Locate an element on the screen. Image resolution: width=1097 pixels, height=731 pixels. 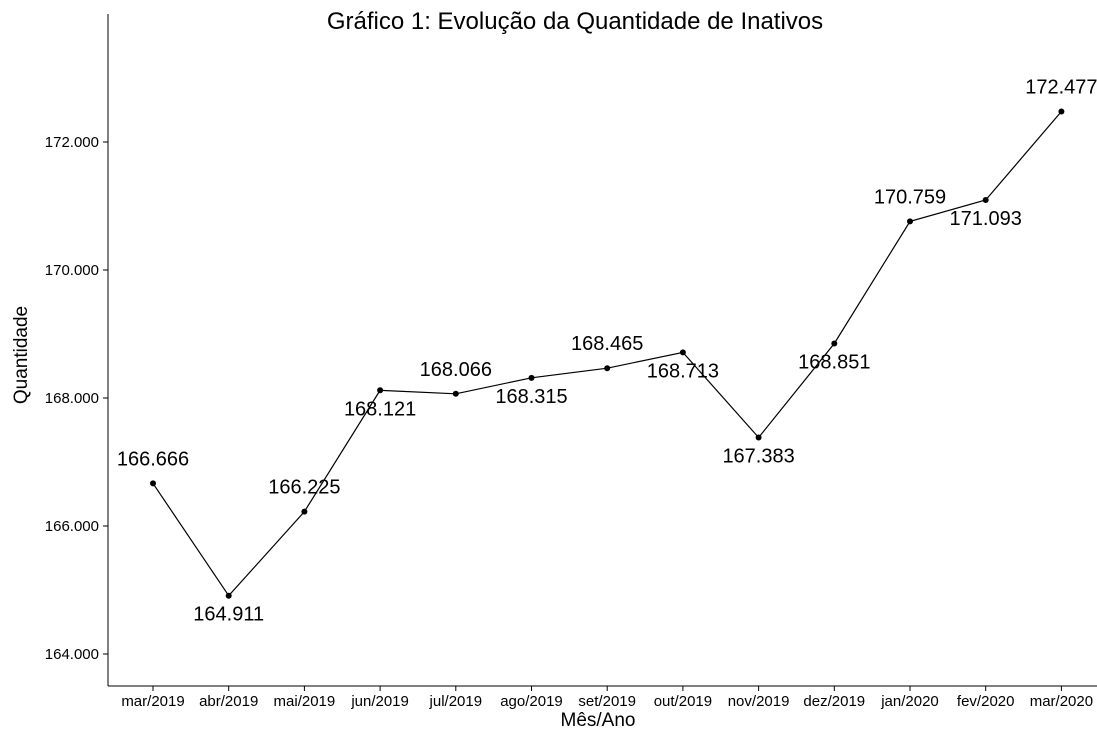
x-tick-label: mar/2019 is located at coordinates (152, 701).